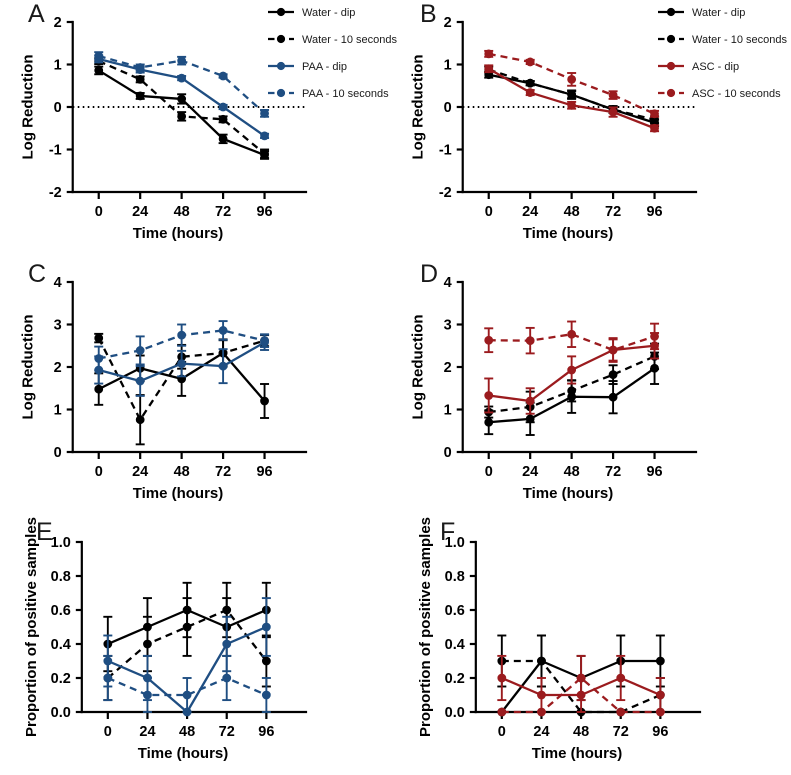 The height and width of the screenshot is (775, 791). What do you see at coordinates (349, 40) in the screenshot?
I see `legend-label: Water - 10 seconds` at bounding box center [349, 40].